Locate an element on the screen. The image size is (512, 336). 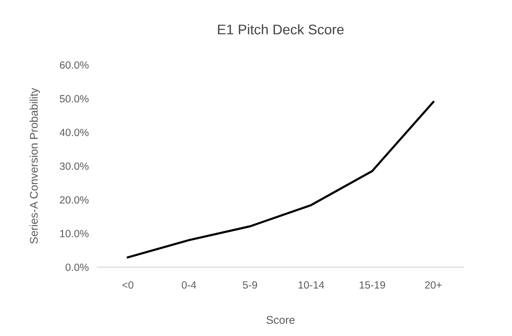
y-tick-label: 10.0% is located at coordinates (74, 234).